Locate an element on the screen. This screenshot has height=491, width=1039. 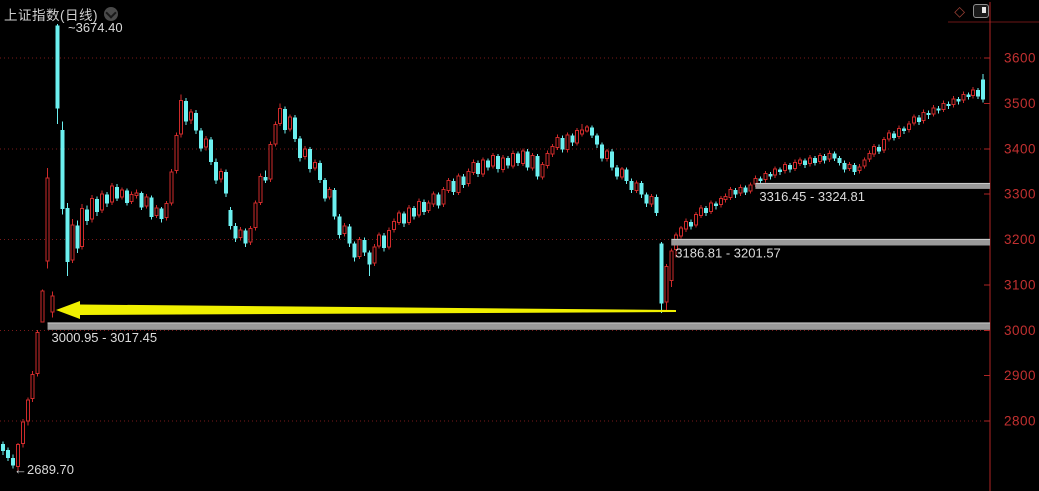
chart-header: 上证指数(日线) is located at coordinates (61, 14).